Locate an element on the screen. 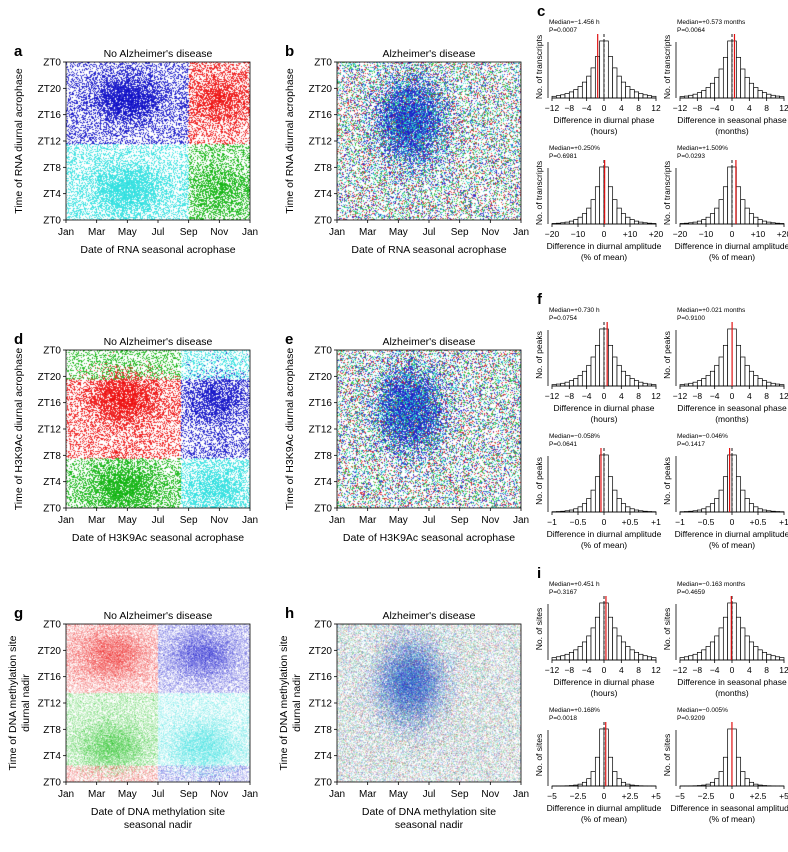 The image size is (788, 852). x-tick-label: May is located at coordinates (398, 232).